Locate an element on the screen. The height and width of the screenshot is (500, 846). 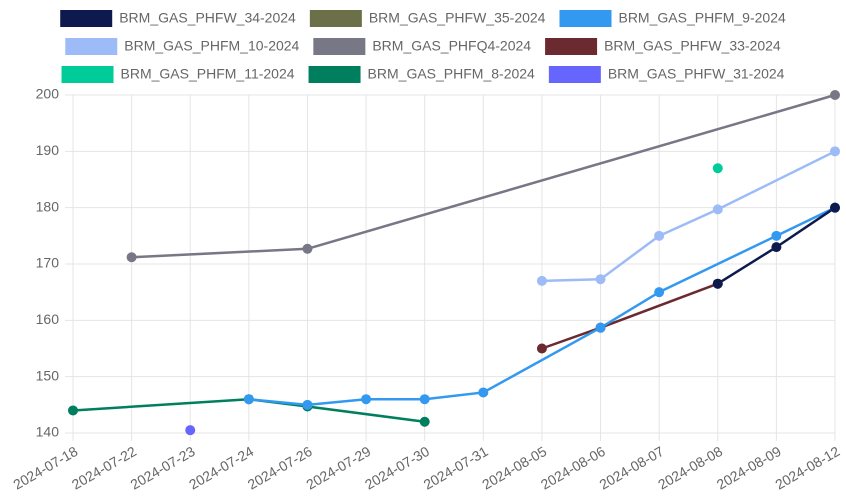
x-tick-label: 2024-08-06 is located at coordinates (573, 468).